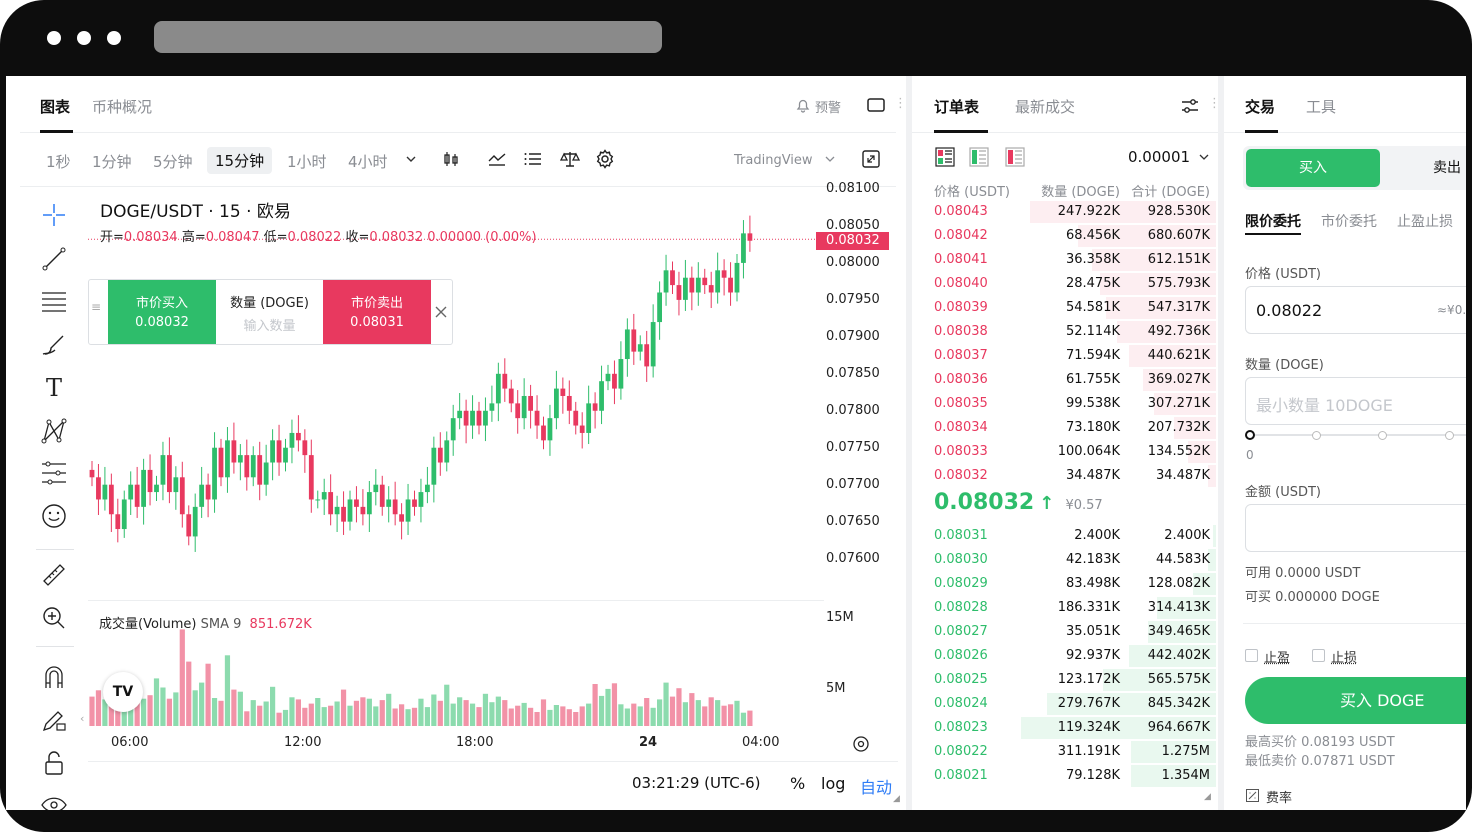  Describe the element at coordinates (54, 345) in the screenshot. I see `brush-icon` at that location.